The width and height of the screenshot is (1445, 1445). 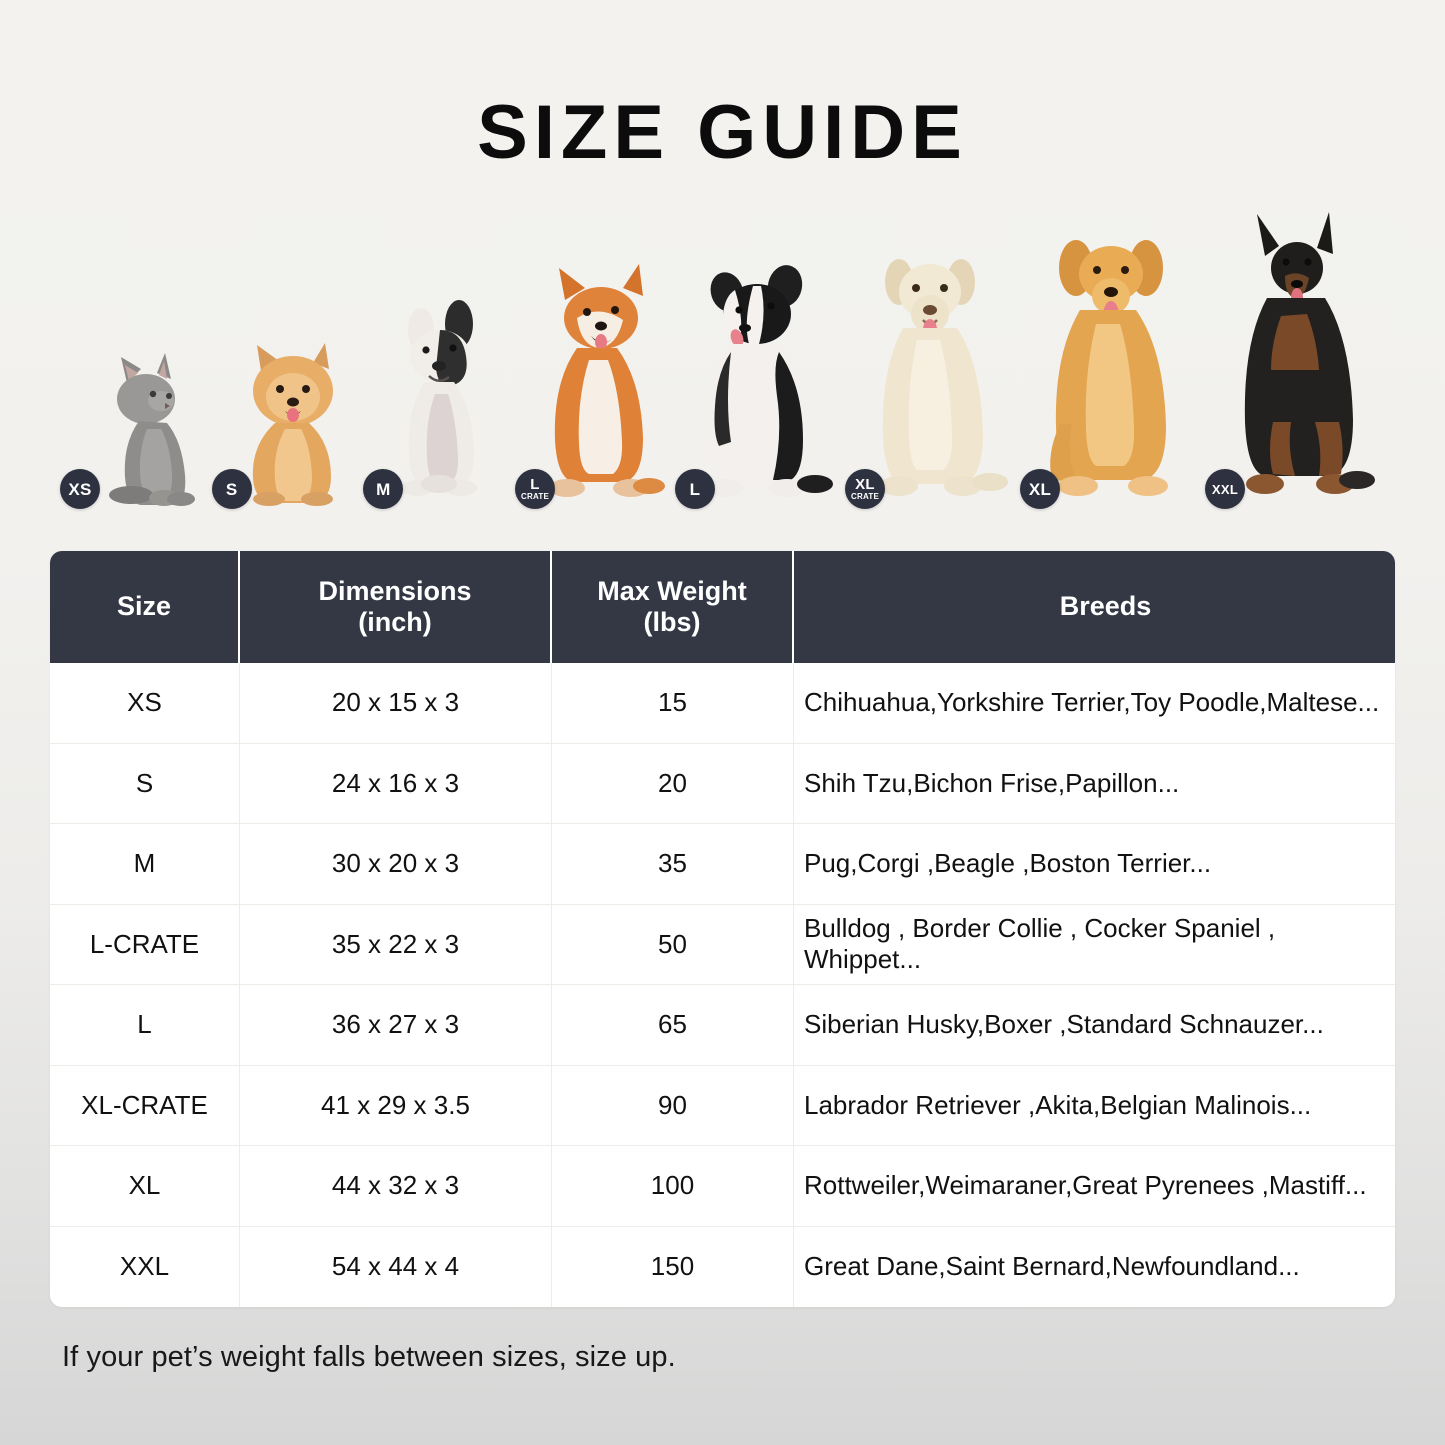 I want to click on cell-size: XL-CRATE, so click(x=145, y=1105).